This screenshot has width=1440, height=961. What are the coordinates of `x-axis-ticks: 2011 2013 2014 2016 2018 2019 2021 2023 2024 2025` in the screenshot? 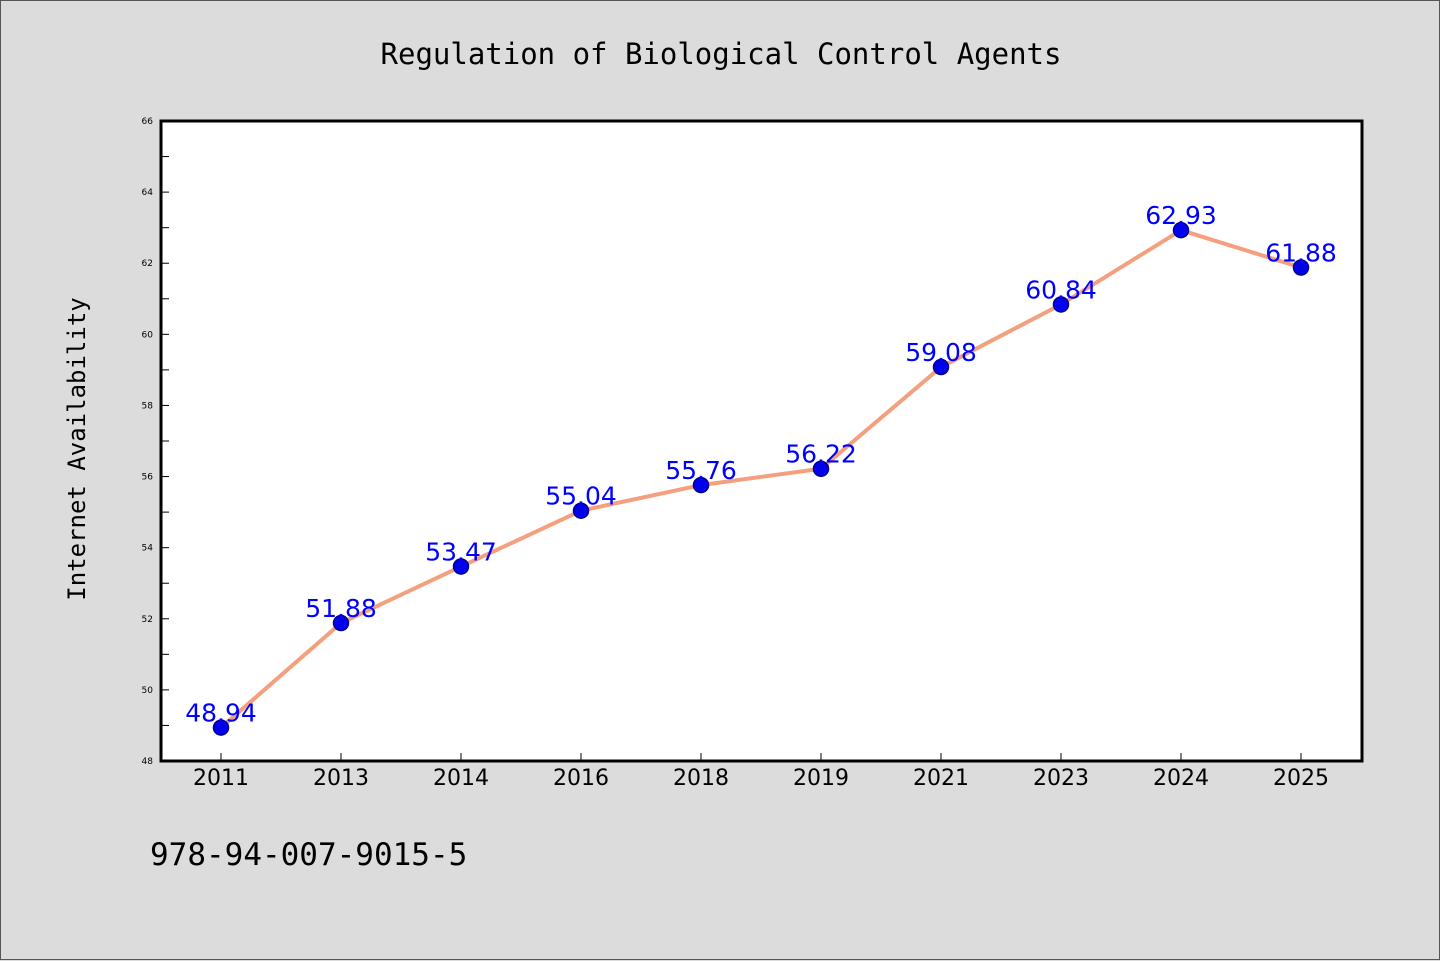 It's located at (761, 772).